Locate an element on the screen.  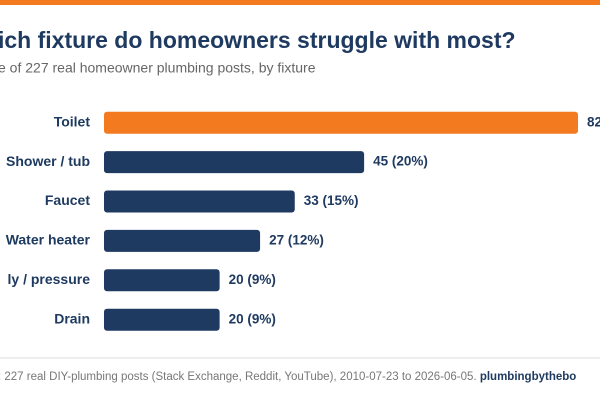
category-label: Shower / tub is located at coordinates (48, 161).